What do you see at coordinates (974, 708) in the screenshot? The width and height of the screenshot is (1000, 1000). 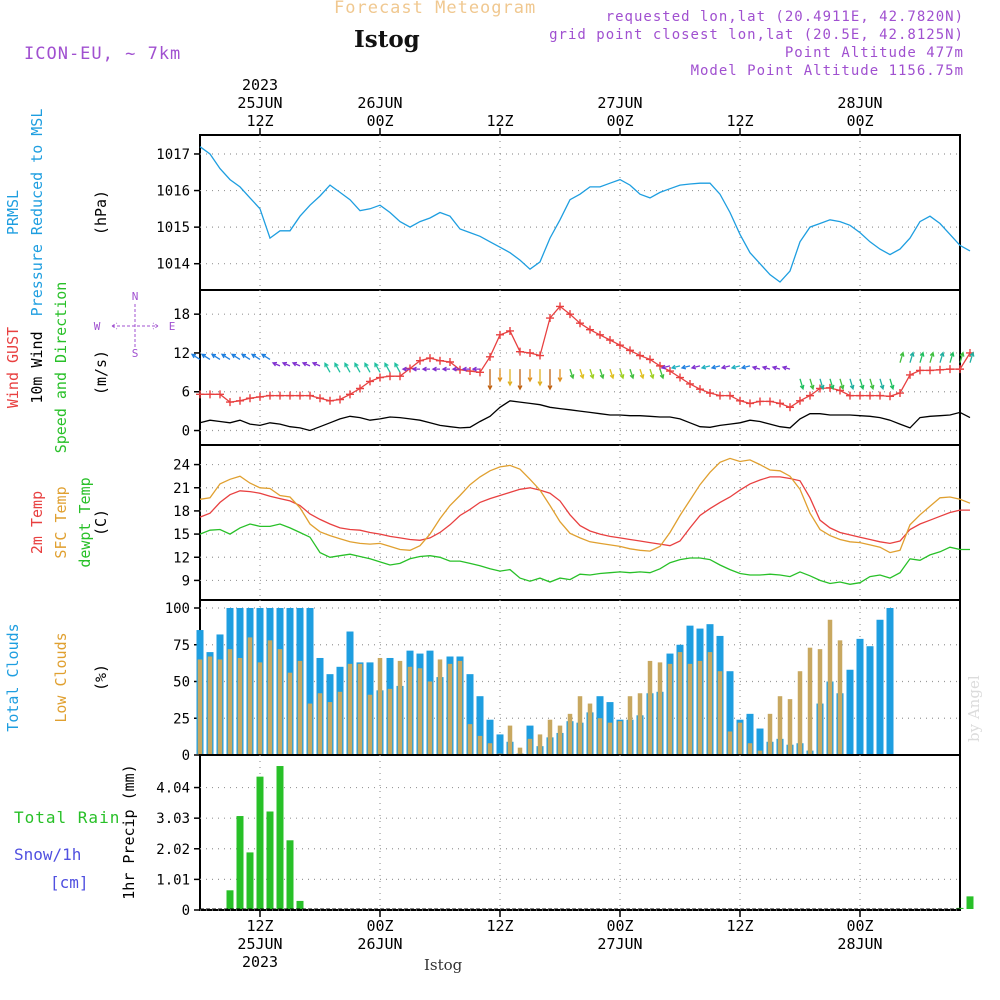 I see `watermark: by Angel` at bounding box center [974, 708].